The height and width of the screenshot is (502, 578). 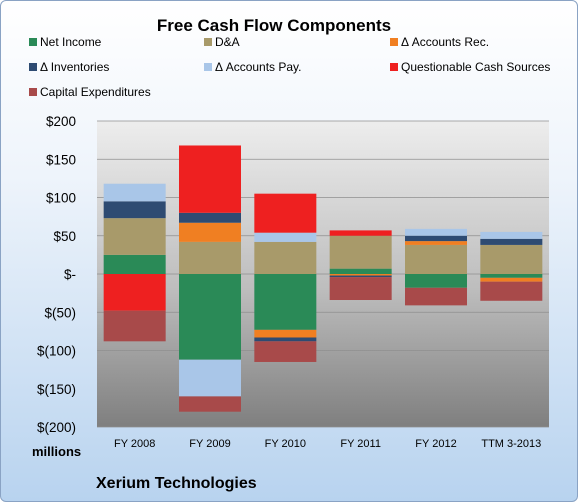 What do you see at coordinates (435, 444) in the screenshot?
I see `x-tick-label: FY 2012` at bounding box center [435, 444].